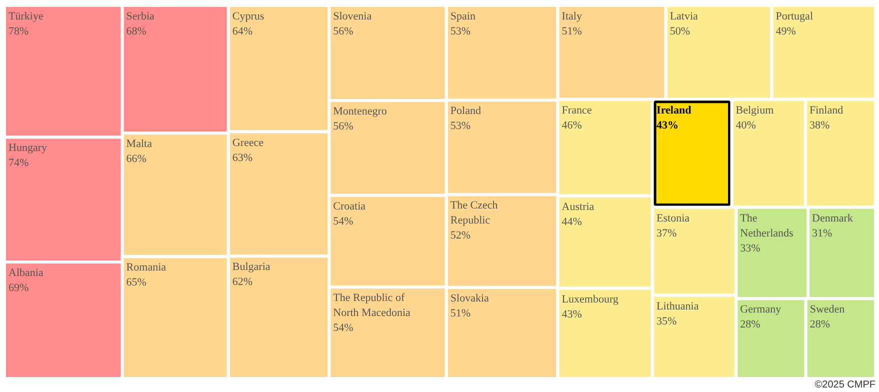 The image size is (879, 392). Describe the element at coordinates (28, 148) in the screenshot. I see `category-label: Hungary` at that location.